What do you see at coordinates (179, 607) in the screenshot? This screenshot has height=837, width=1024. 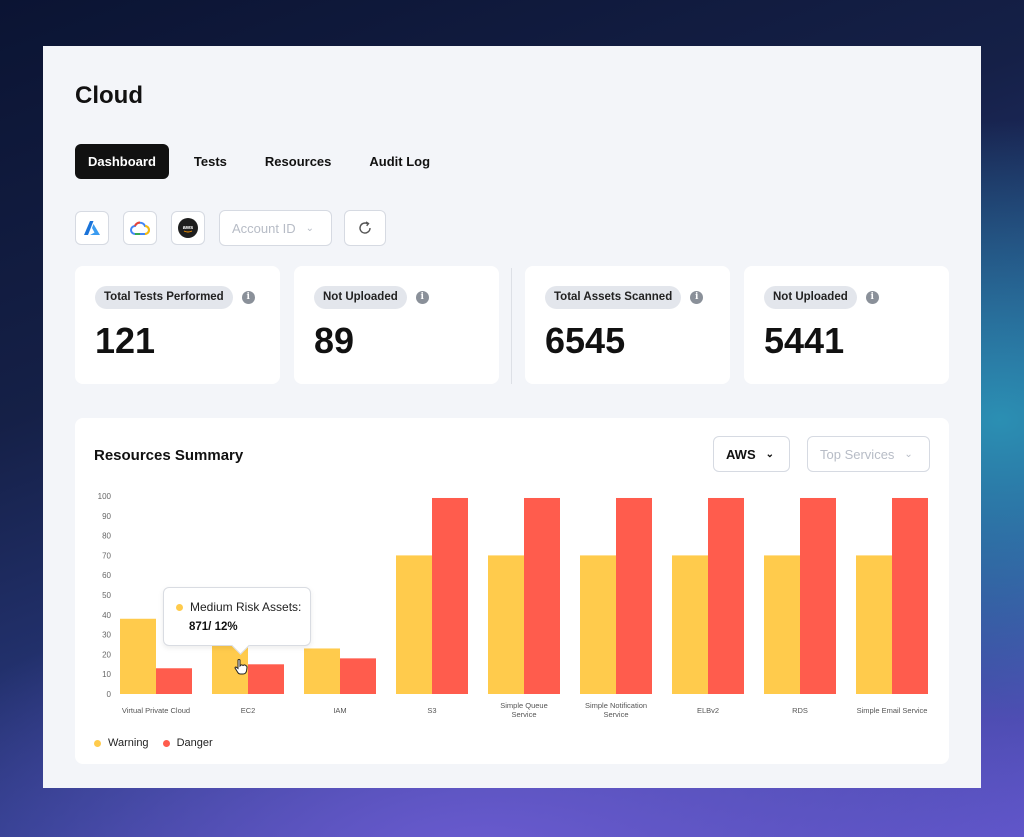 I see `tooltip-swatch` at bounding box center [179, 607].